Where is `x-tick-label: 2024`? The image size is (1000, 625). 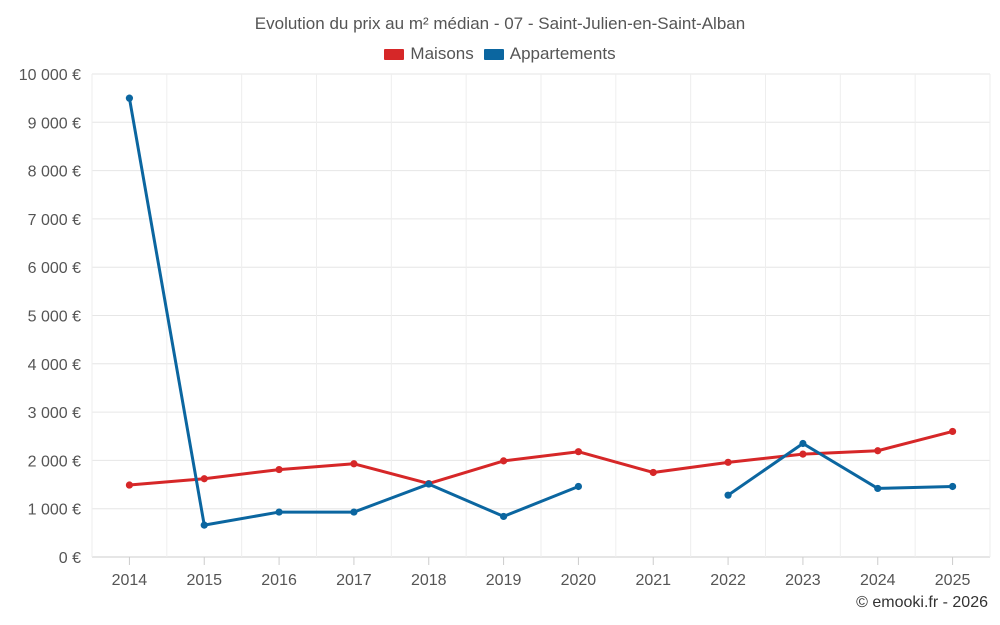 x-tick-label: 2024 is located at coordinates (878, 580).